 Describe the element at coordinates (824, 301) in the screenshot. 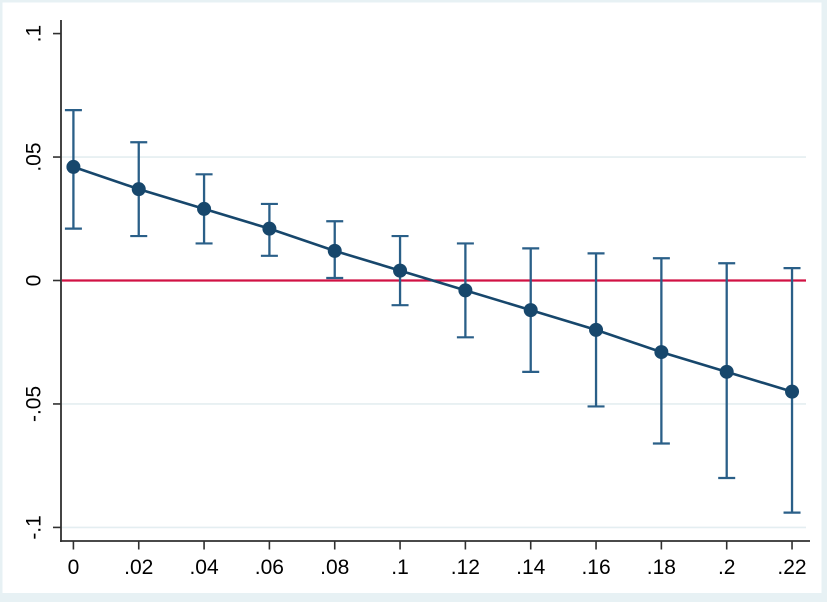

I see `figure-frame-right` at that location.